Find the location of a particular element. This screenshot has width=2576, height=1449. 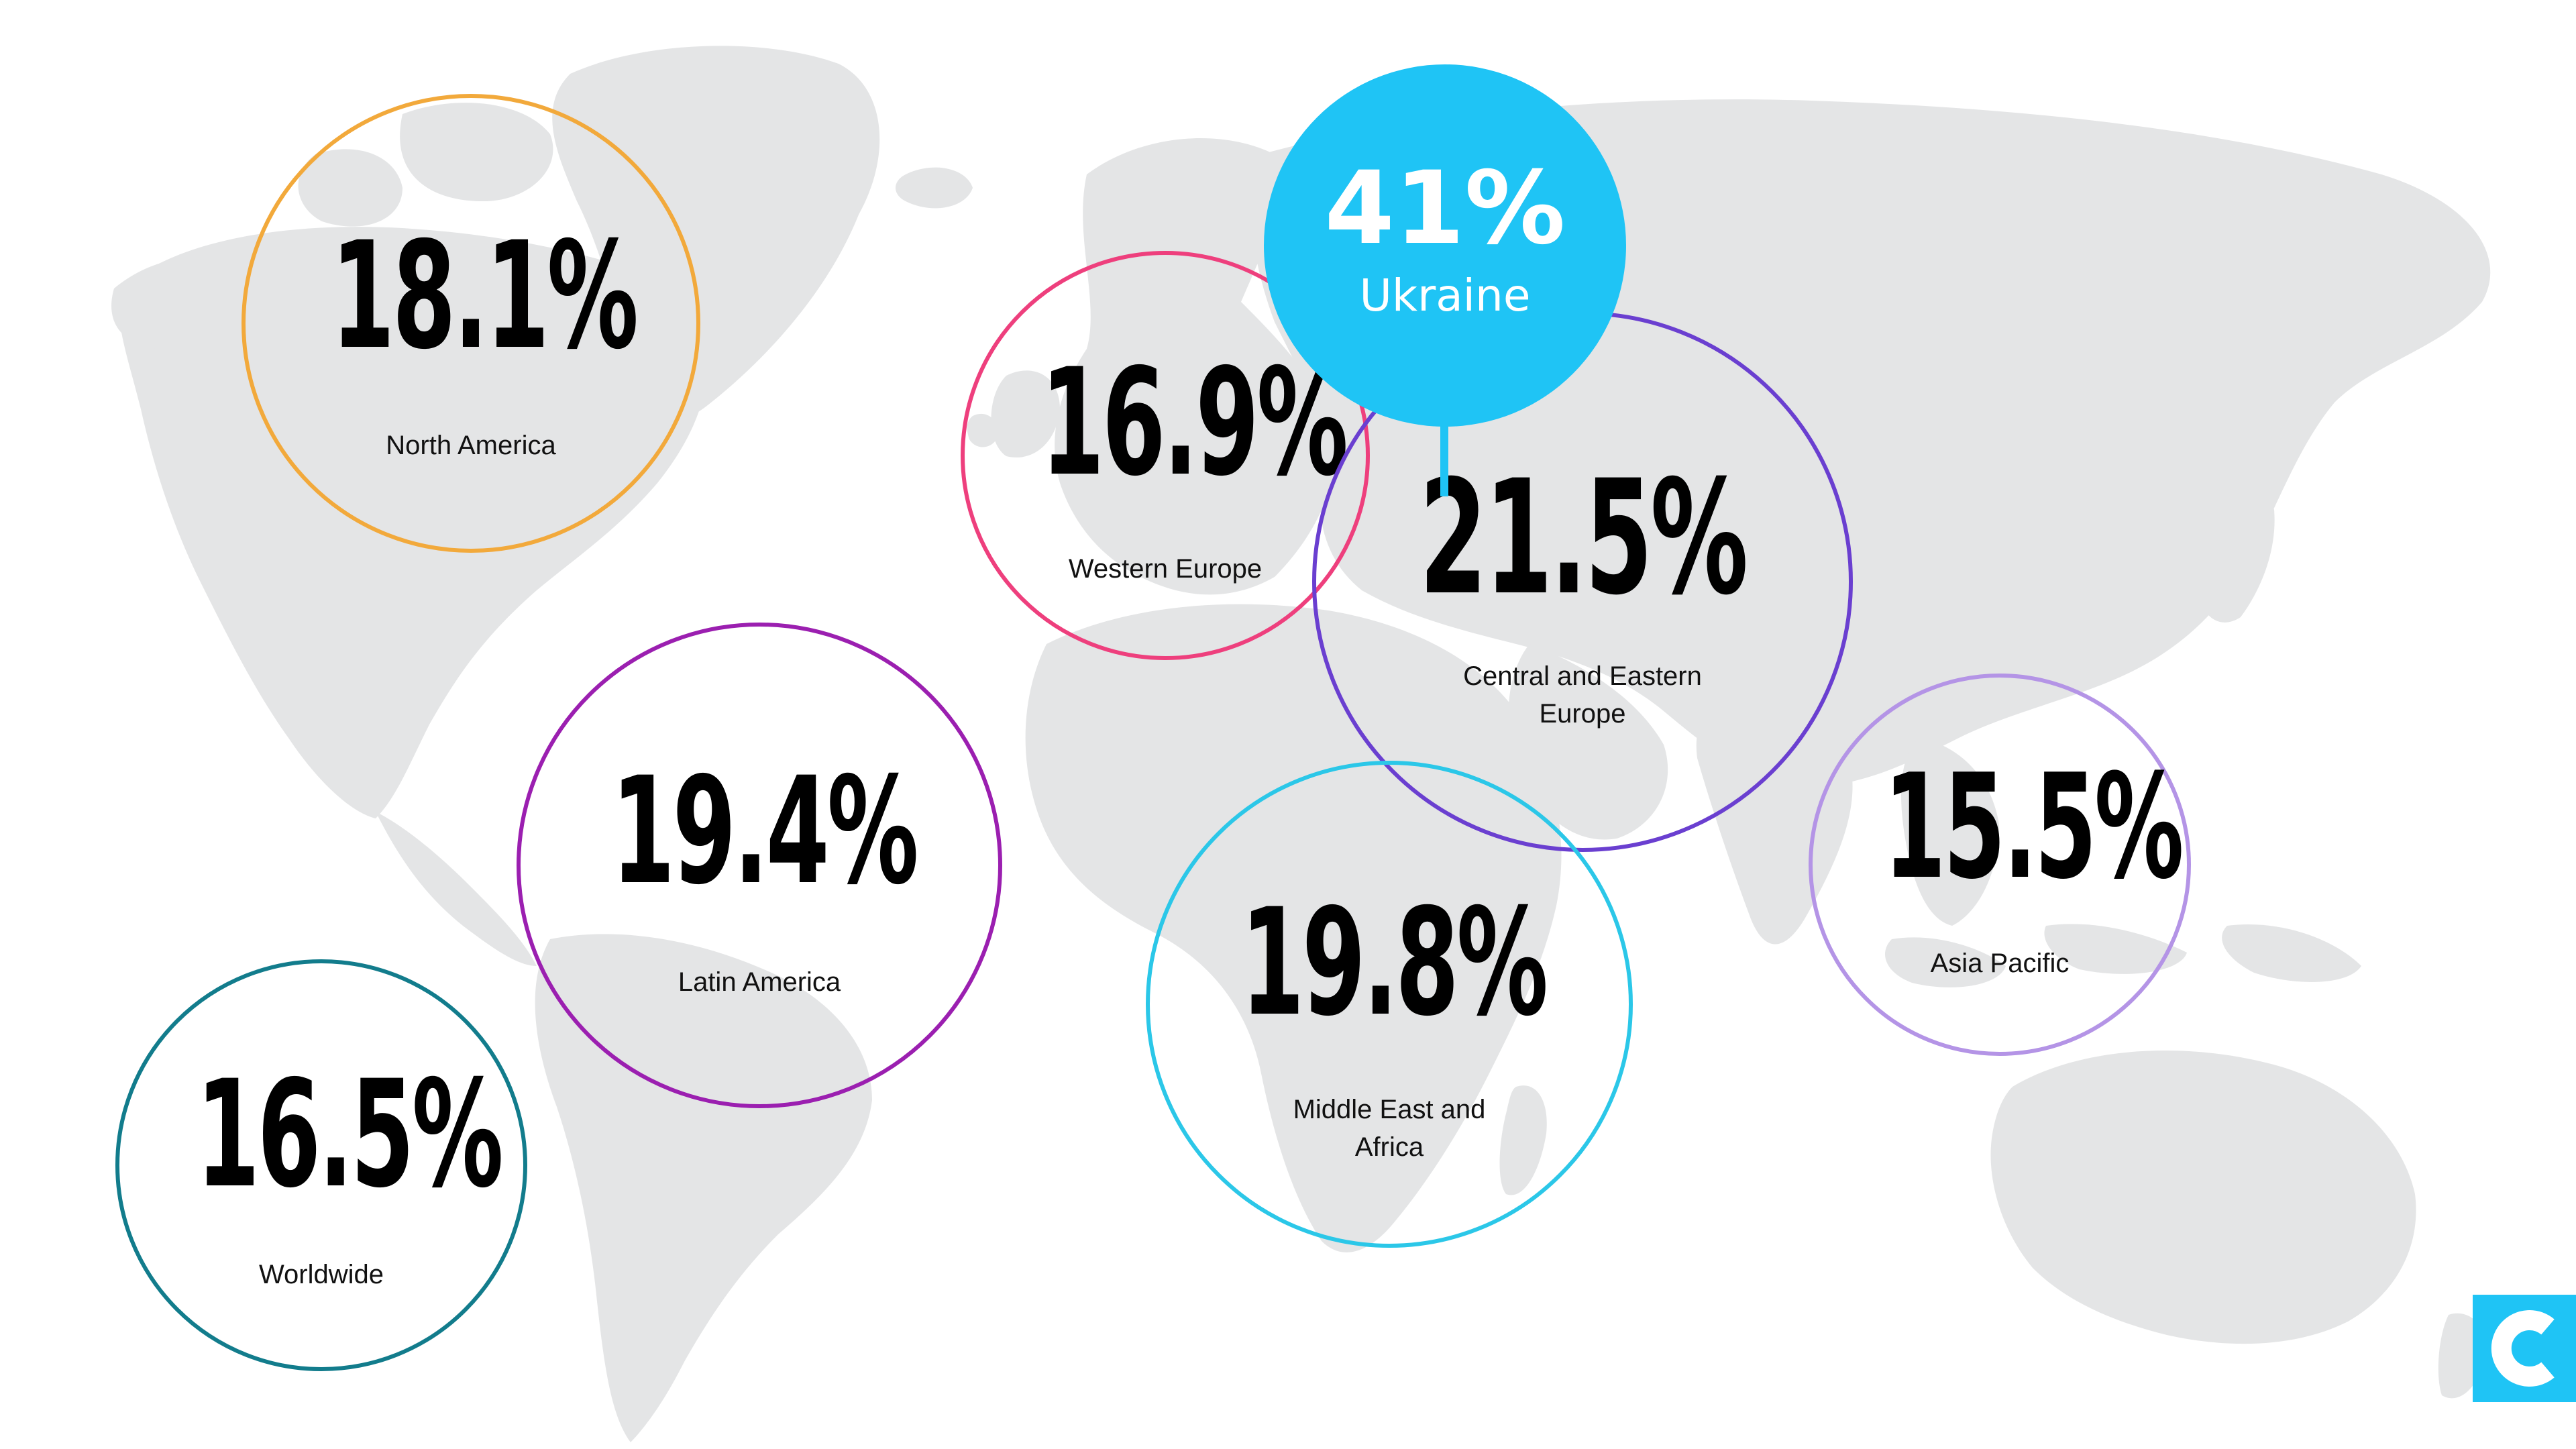

region-value: 21.5% is located at coordinates (1584, 538).